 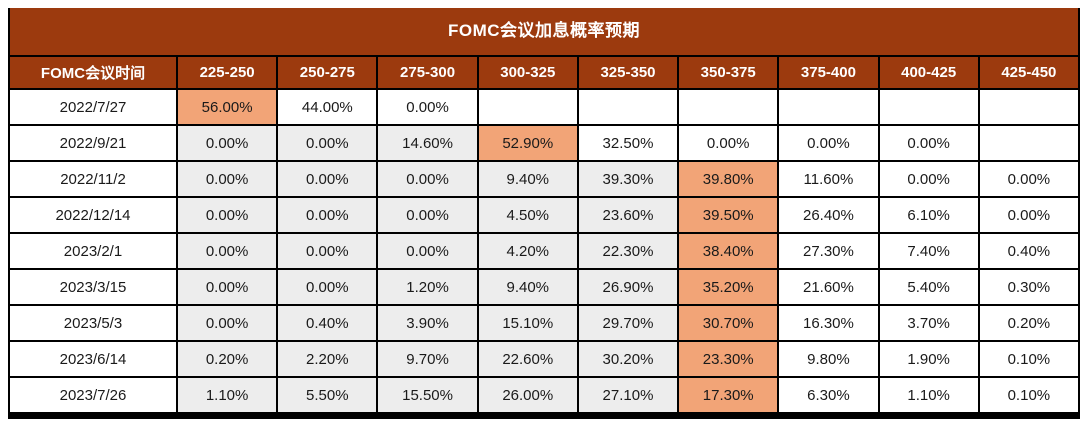 What do you see at coordinates (227, 107) in the screenshot?
I see `probability-cell: 56.00%` at bounding box center [227, 107].